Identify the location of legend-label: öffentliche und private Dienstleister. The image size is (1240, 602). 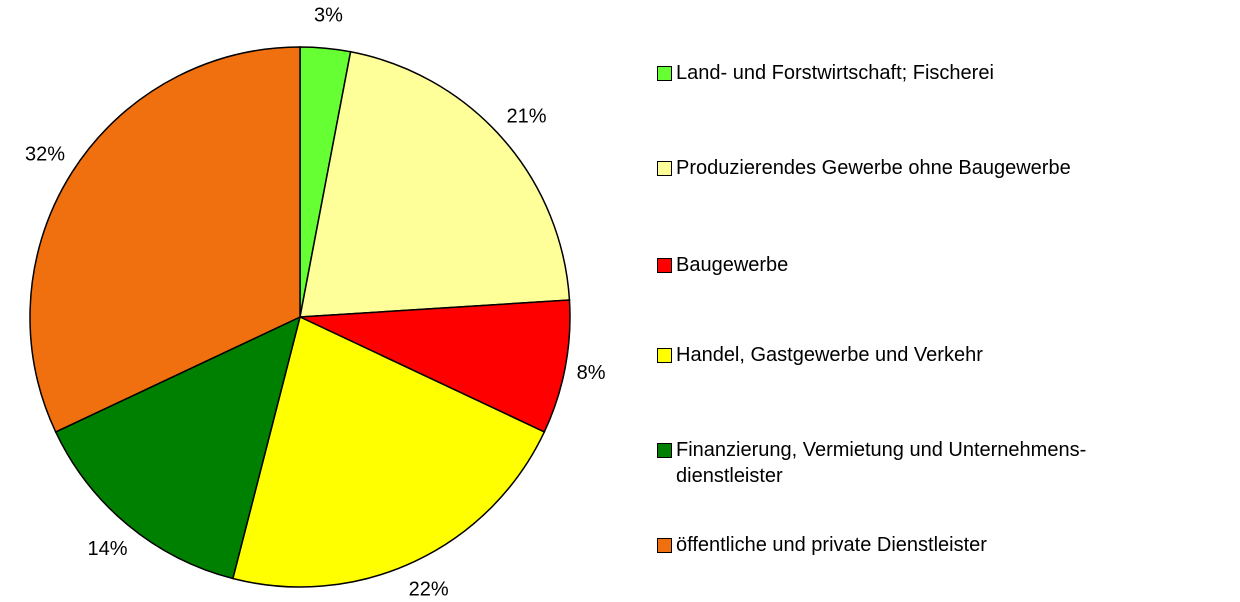
(831, 545).